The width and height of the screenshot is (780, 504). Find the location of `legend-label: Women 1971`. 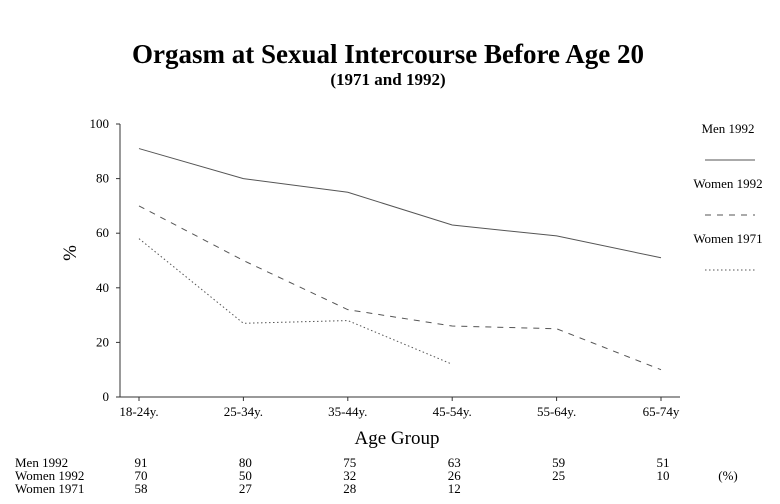

legend-label: Women 1971 is located at coordinates (727, 238).